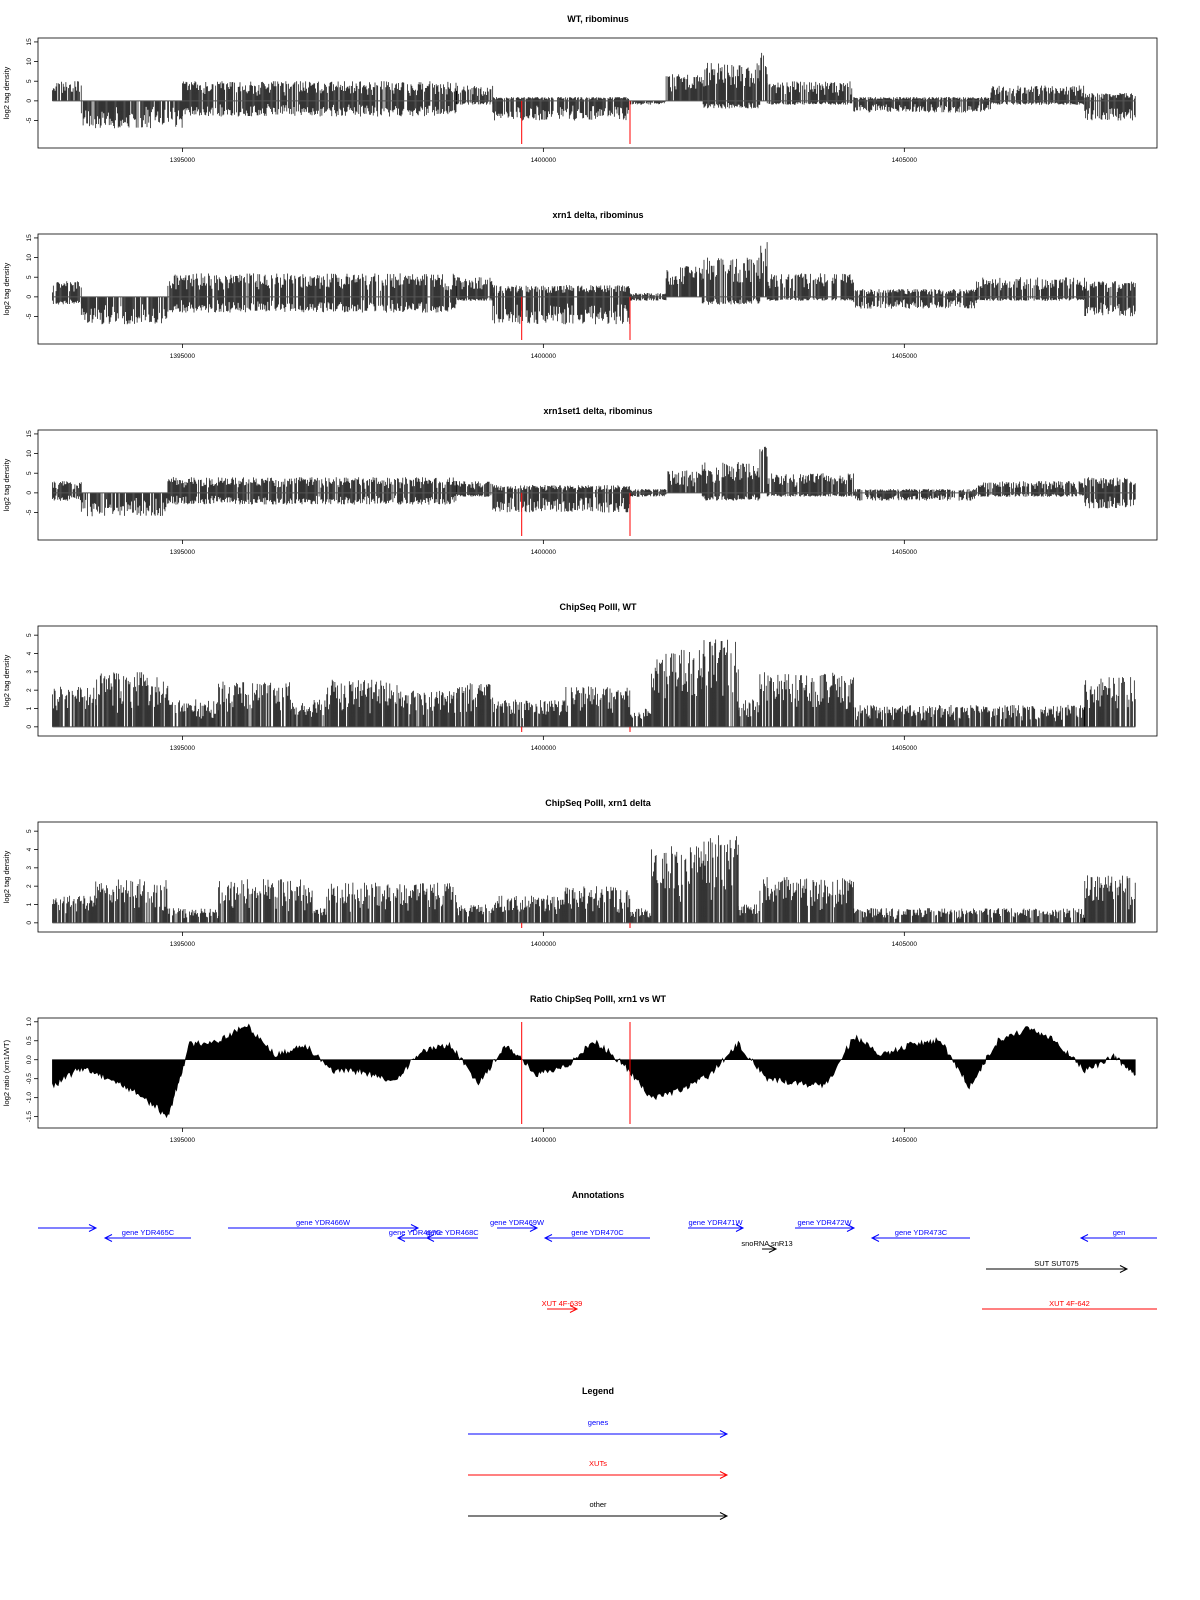 The width and height of the screenshot is (1200, 1600). I want to click on feature-label: snoRNA snR13, so click(766, 1243).